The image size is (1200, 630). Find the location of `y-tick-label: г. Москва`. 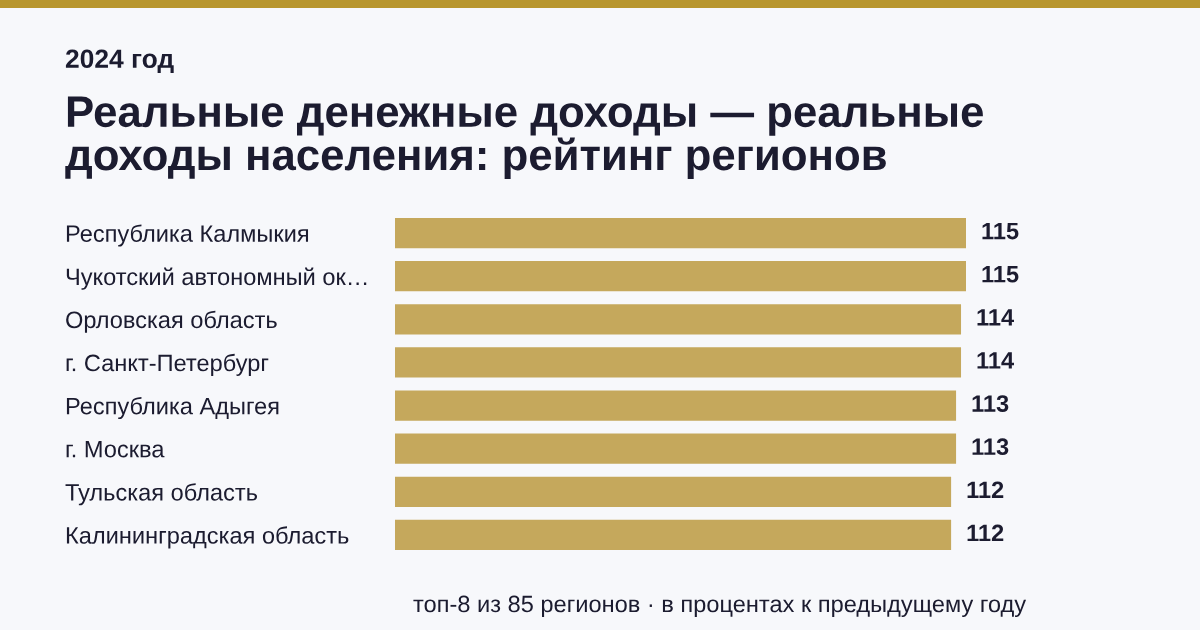

y-tick-label: г. Москва is located at coordinates (115, 449).